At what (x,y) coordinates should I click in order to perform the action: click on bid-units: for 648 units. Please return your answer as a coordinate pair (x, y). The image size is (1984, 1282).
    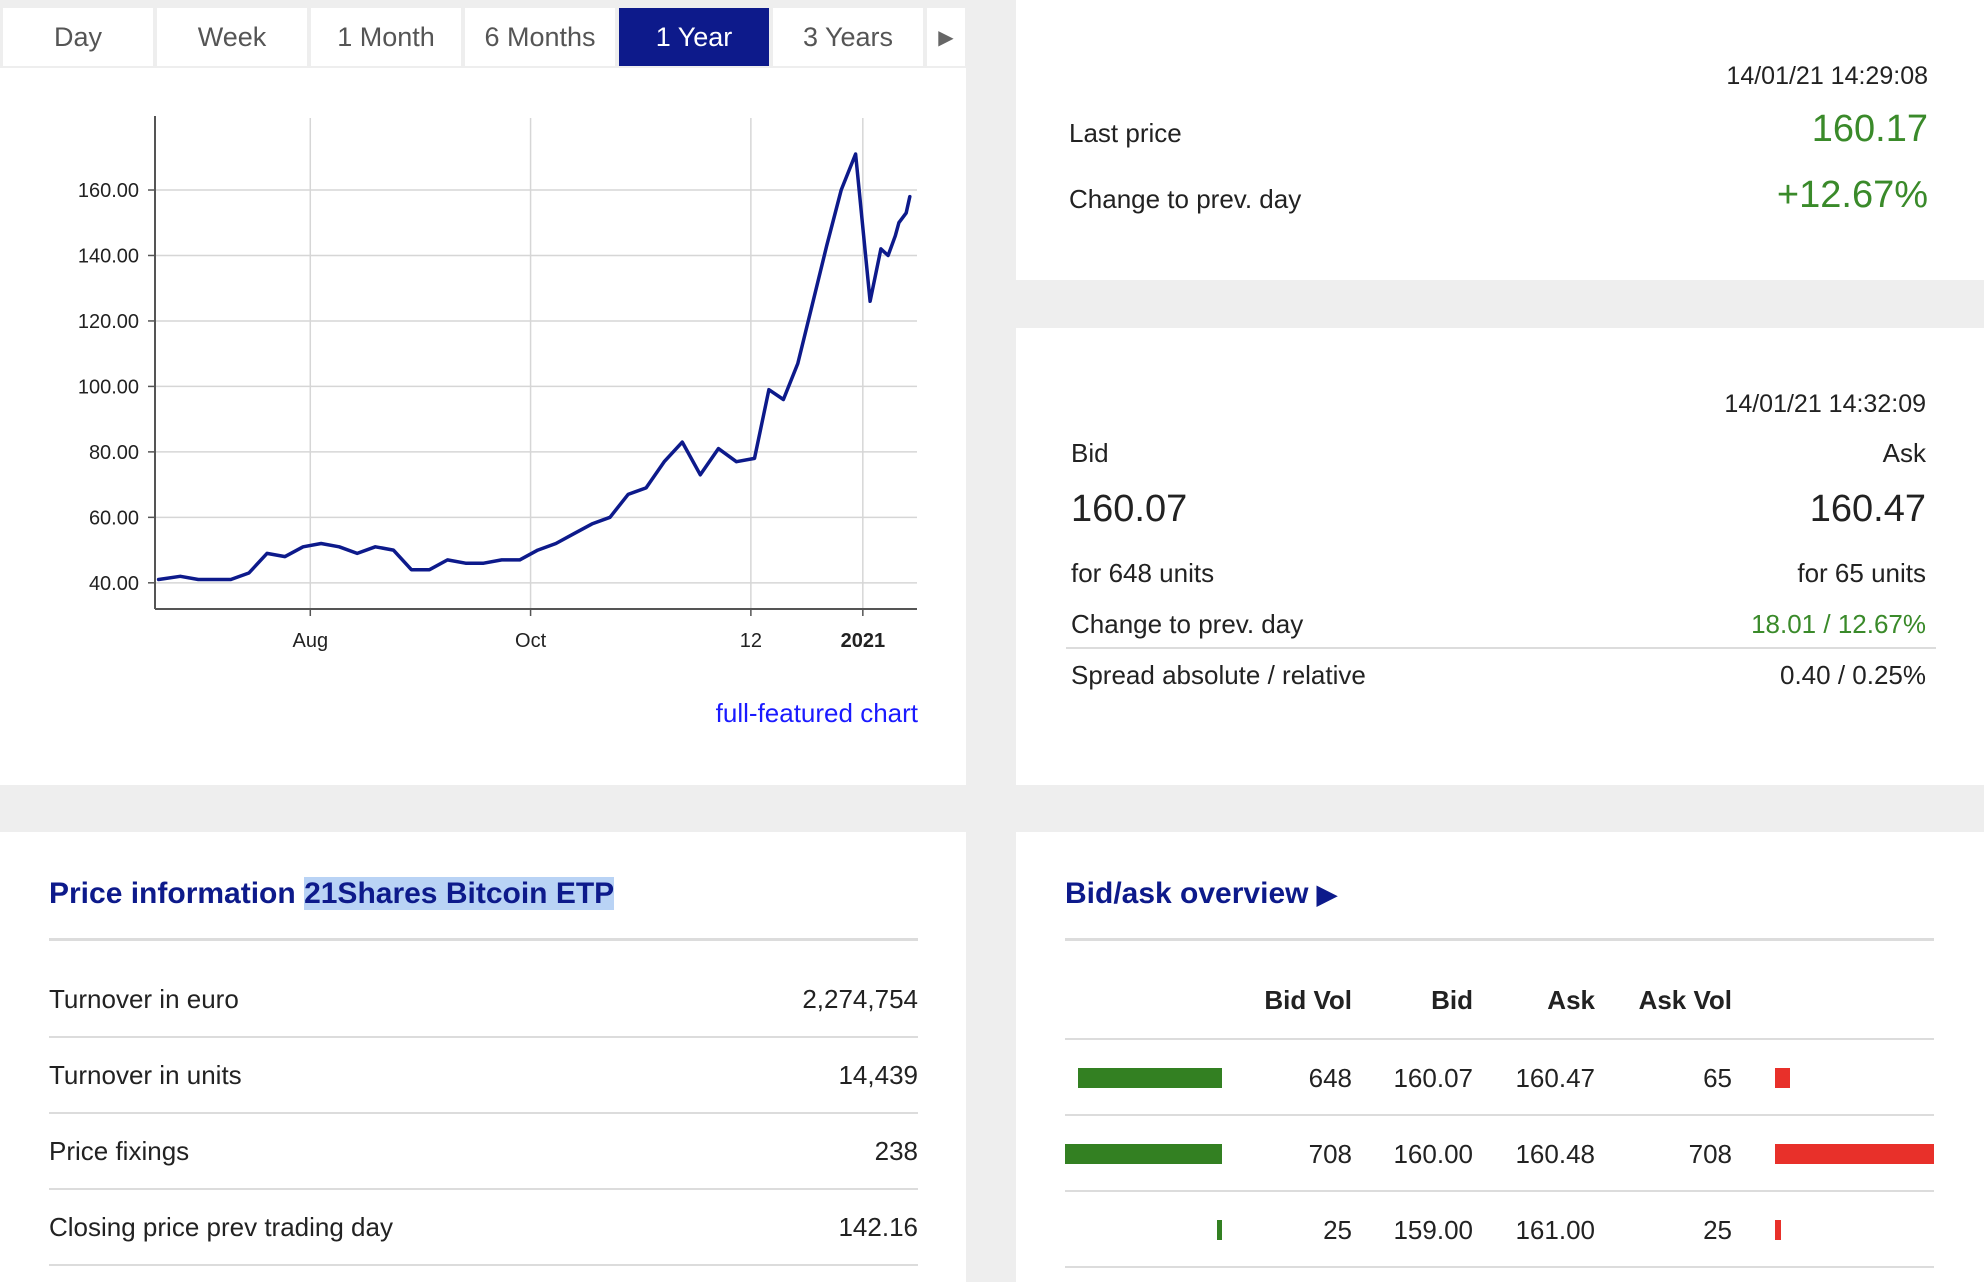
    Looking at the image, I should click on (1143, 573).